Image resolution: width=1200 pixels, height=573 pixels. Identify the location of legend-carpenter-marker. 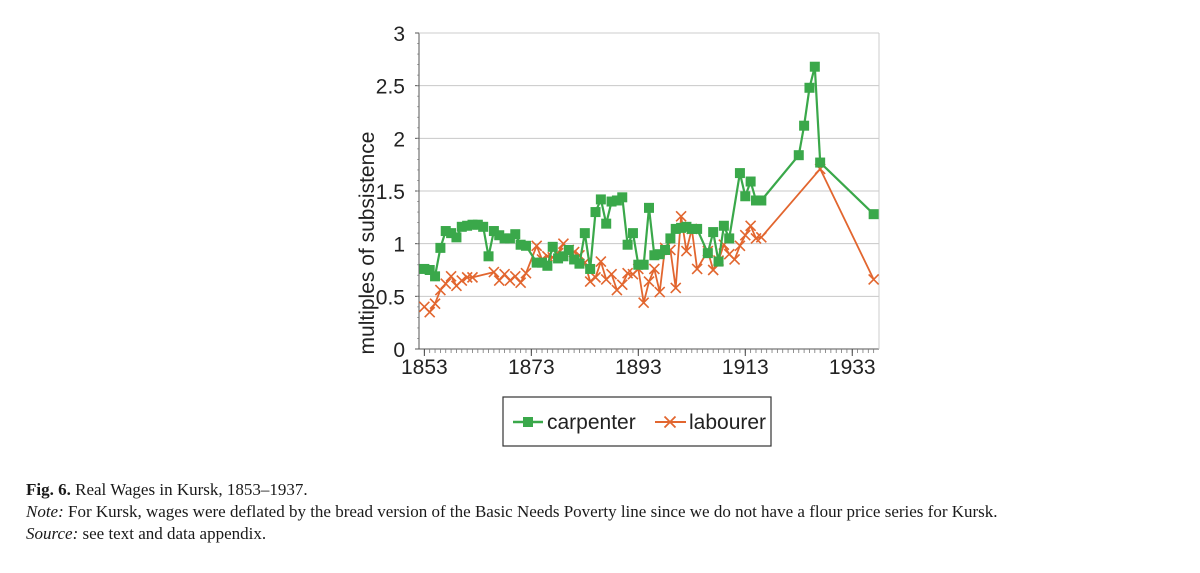
(528, 422).